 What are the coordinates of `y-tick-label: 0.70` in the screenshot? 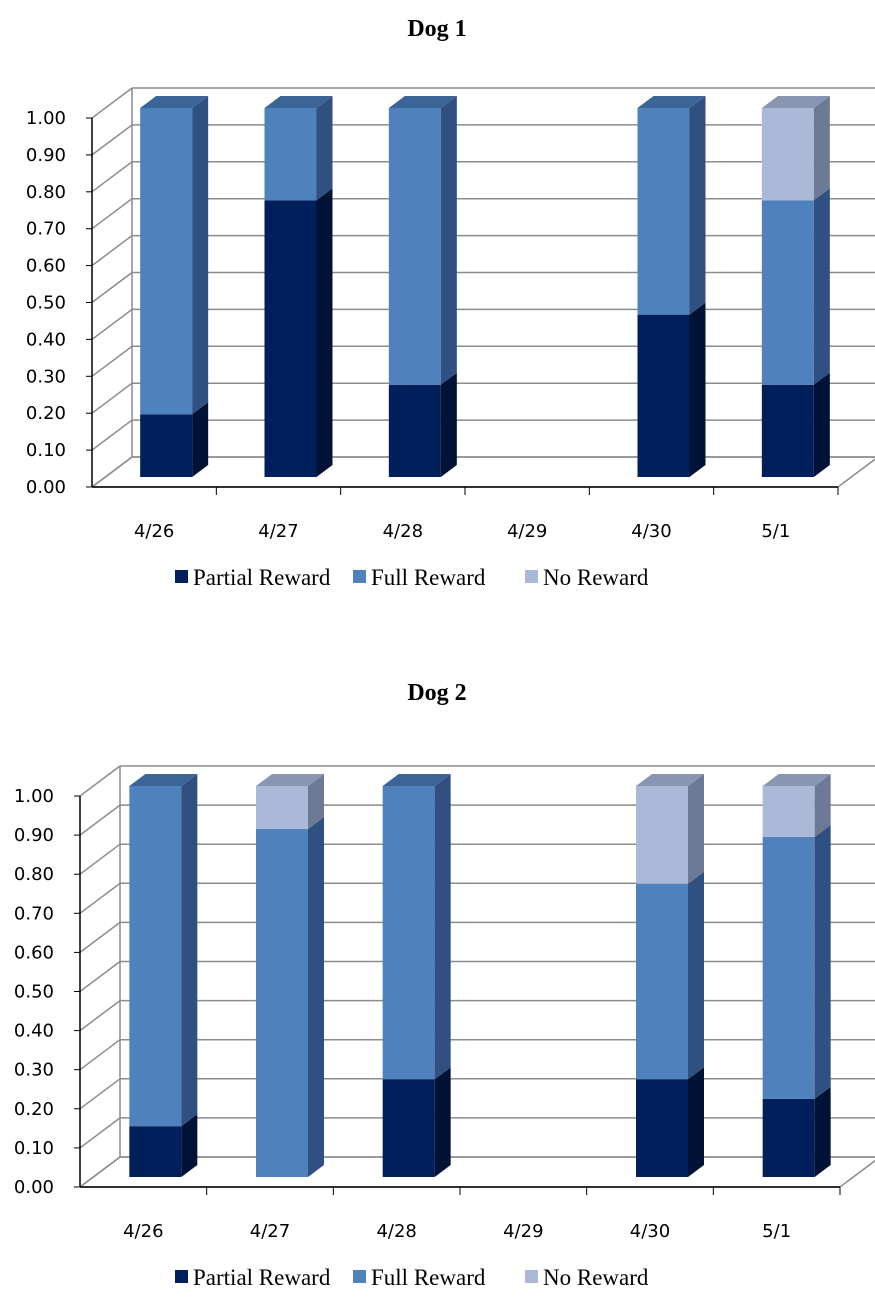 It's located at (46, 229).